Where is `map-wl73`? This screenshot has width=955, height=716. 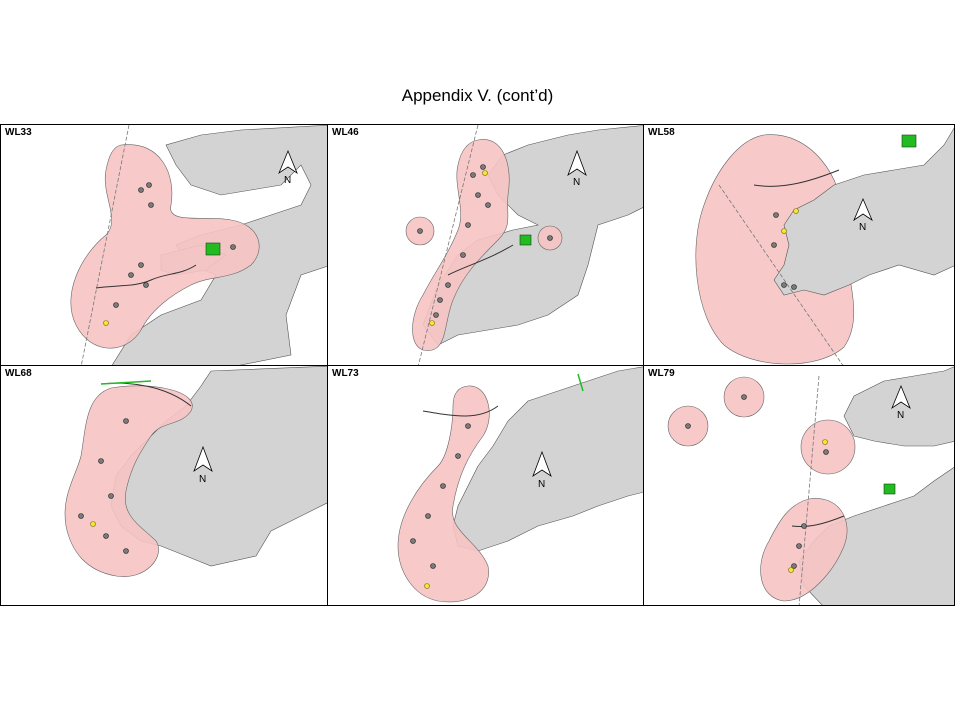
map-wl73 is located at coordinates (520, 484).